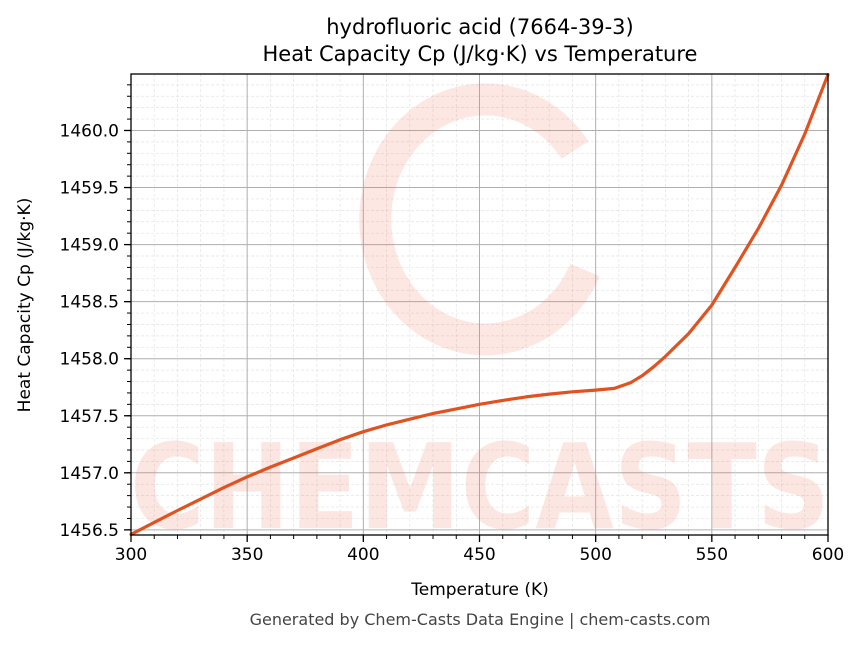  Describe the element at coordinates (595, 555) in the screenshot. I see `x-tick-label: 500` at that location.